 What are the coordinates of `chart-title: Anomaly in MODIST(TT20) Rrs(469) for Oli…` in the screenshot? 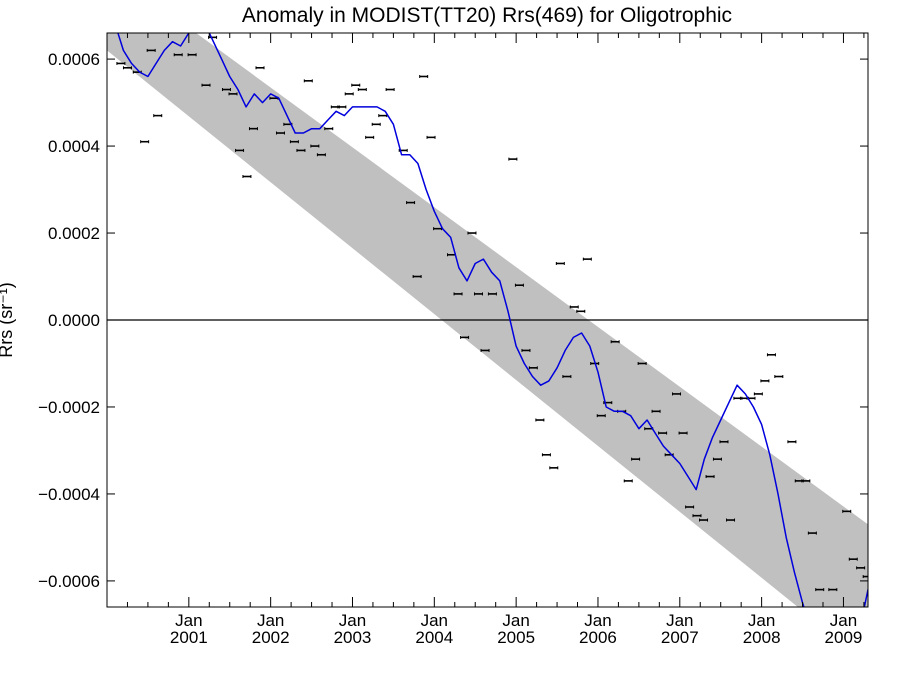 It's located at (487, 15).